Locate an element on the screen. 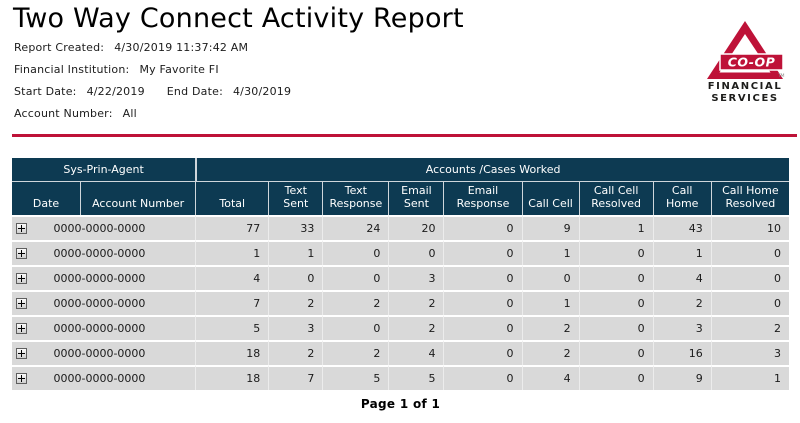 Image resolution: width=800 pixels, height=423 pixels. column-header-call-home-resolved: Call Home Resolved is located at coordinates (749, 198).